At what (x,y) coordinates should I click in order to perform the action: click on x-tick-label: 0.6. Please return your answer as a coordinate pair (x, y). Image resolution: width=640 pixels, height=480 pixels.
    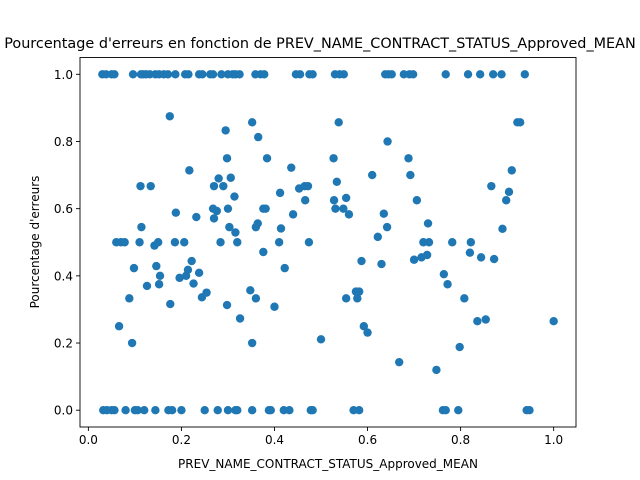
    Looking at the image, I should click on (367, 440).